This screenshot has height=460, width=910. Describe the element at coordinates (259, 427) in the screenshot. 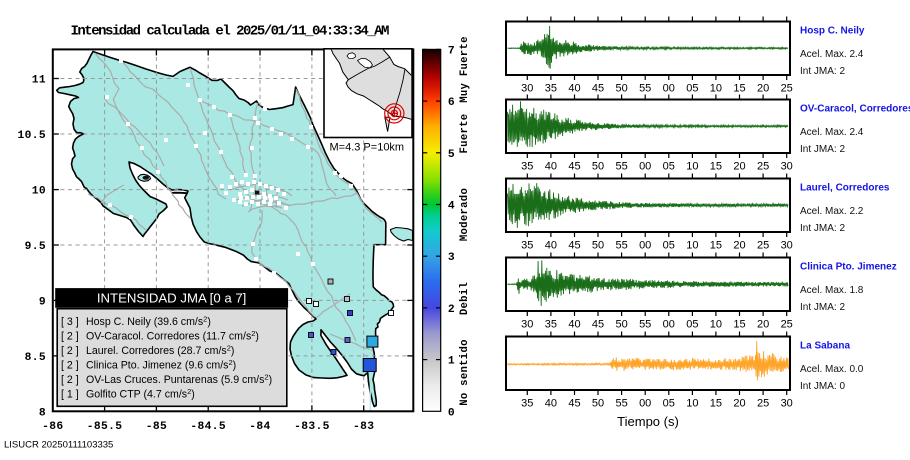

I see `svg-text: -84` at that location.